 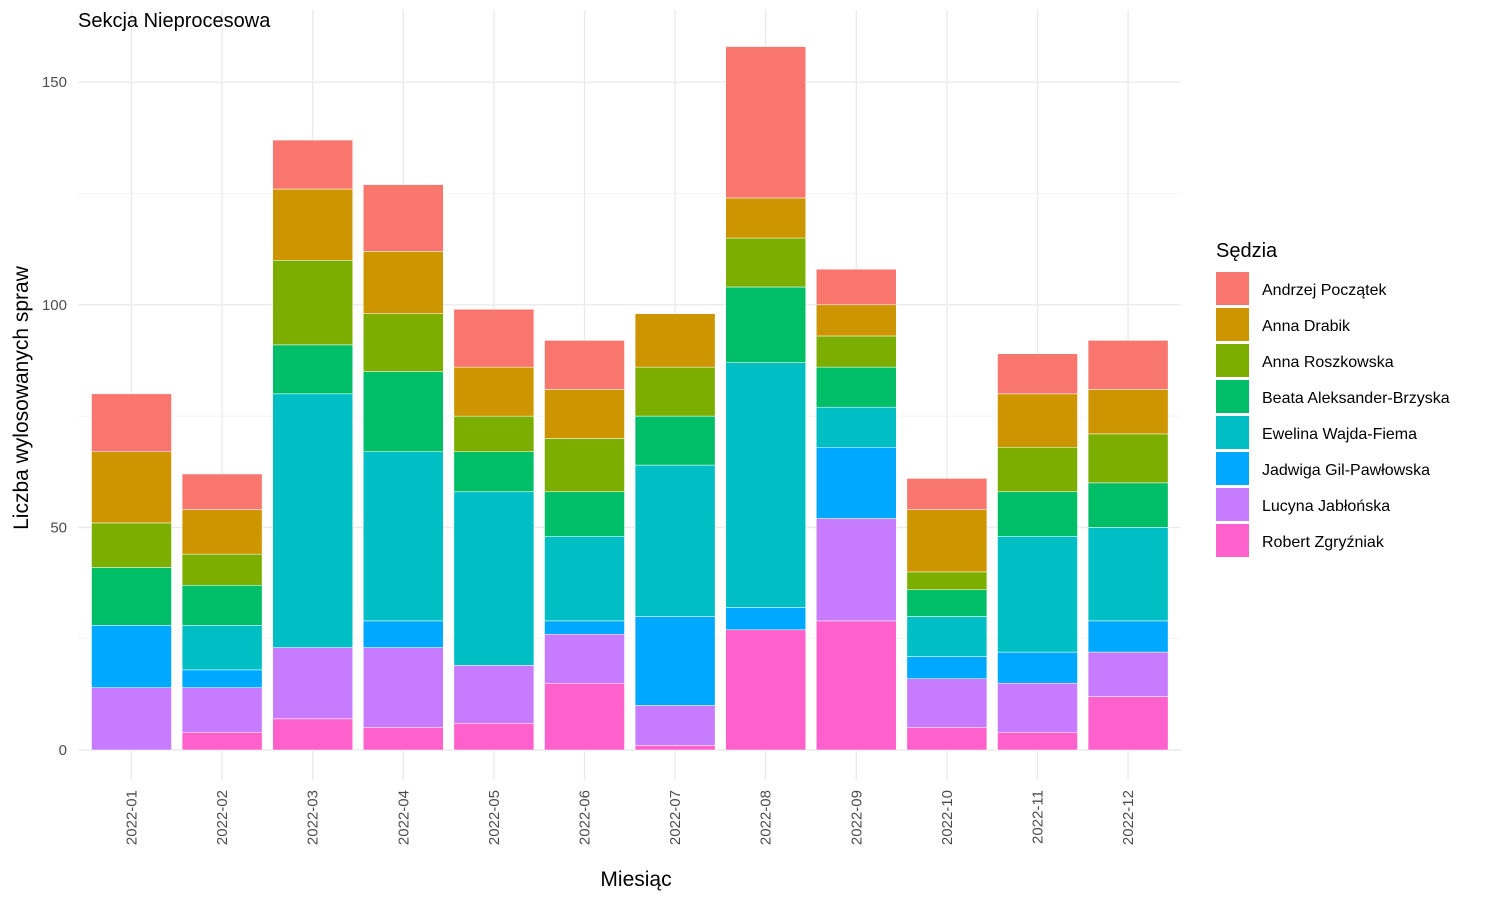 What do you see at coordinates (1339, 434) in the screenshot?
I see `legend-item-label: Ewelina Wajda-Fiema` at bounding box center [1339, 434].